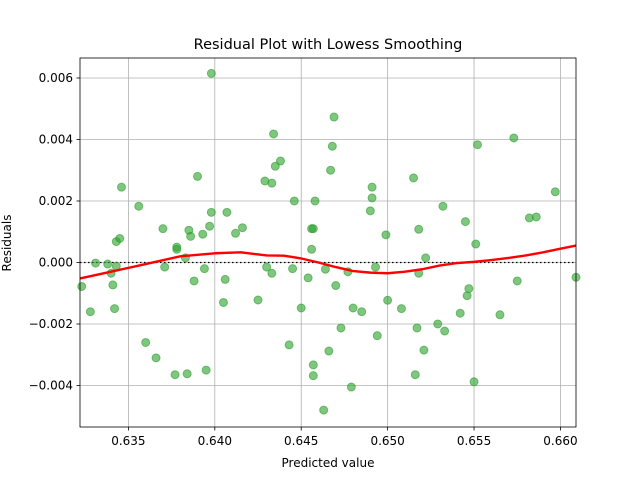 Image resolution: width=640 pixels, height=480 pixels. Describe the element at coordinates (128, 441) in the screenshot. I see `x-tick-label: 0.635` at that location.